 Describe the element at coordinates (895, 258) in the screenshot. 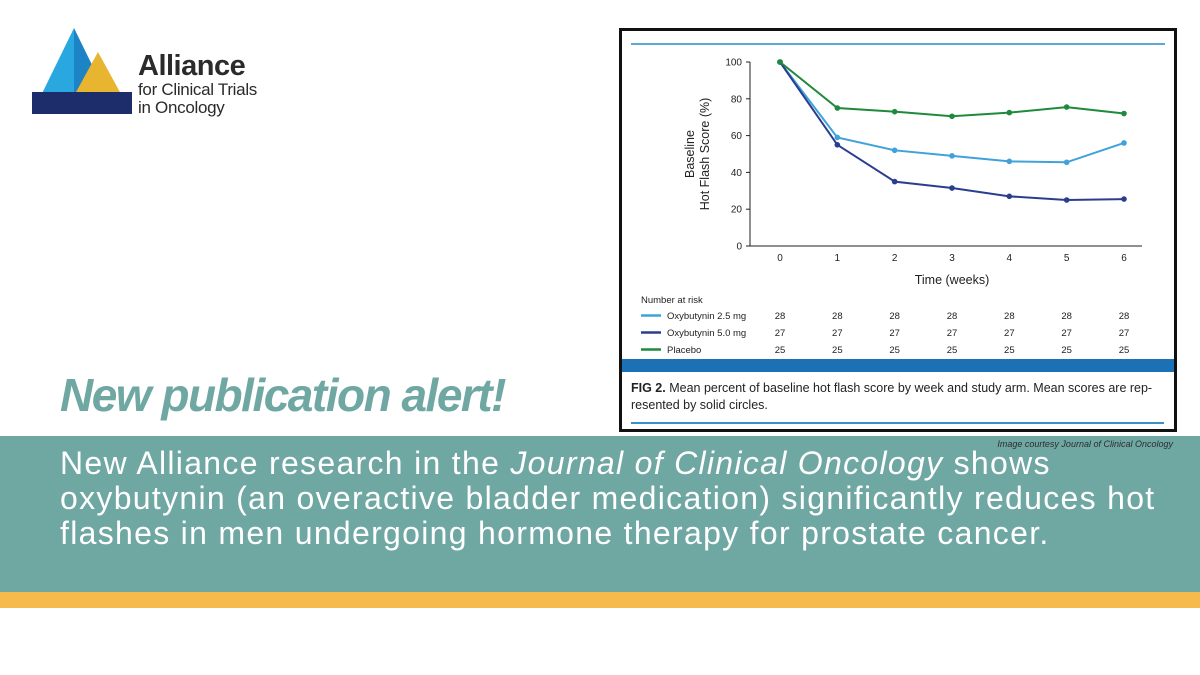

I see `x-tick-label: 2` at that location.